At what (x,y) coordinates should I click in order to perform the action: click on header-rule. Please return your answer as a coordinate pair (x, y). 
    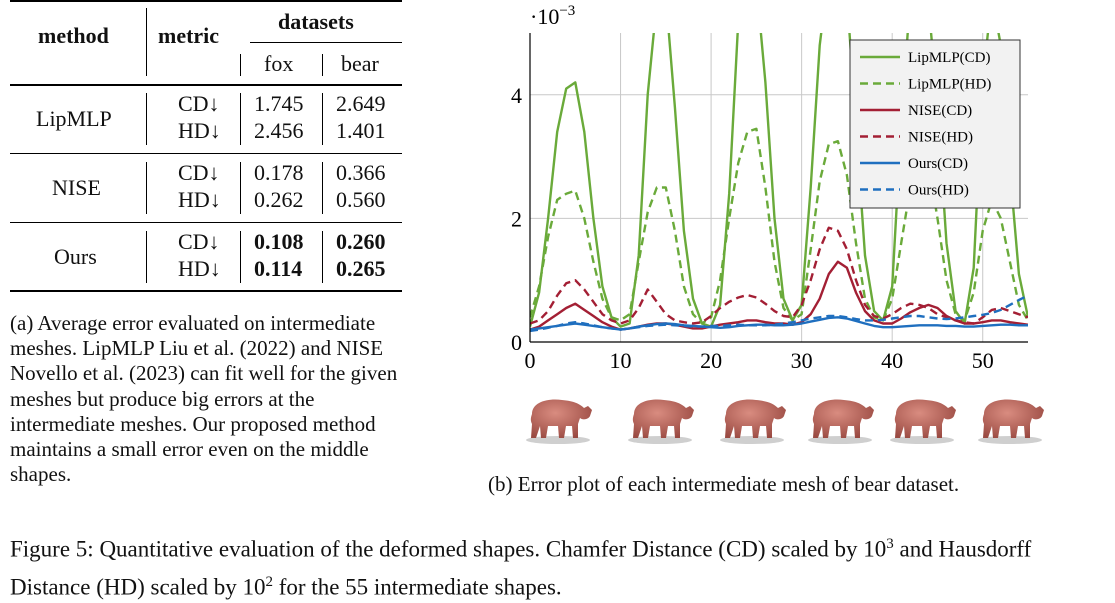
    Looking at the image, I should click on (206, 85).